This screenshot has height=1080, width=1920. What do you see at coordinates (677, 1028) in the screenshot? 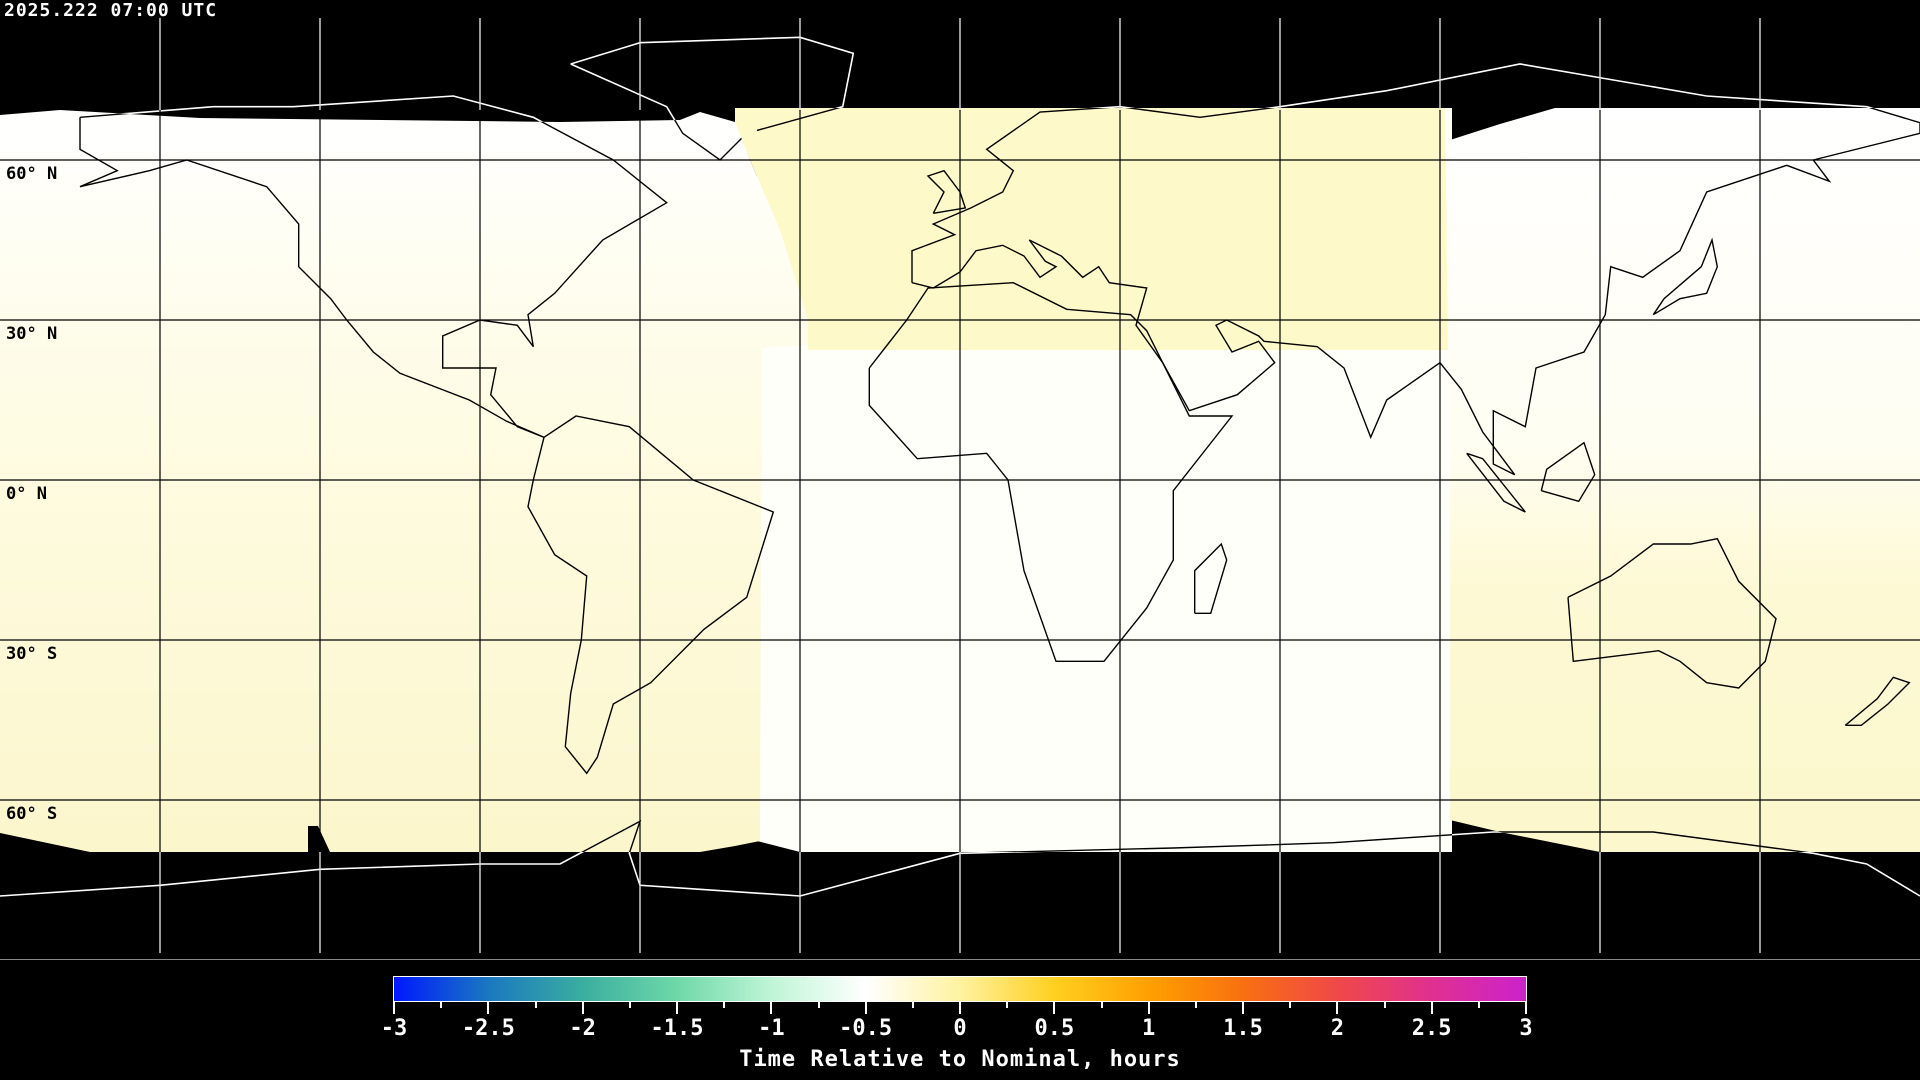
I see `colorbar-tick-label: -1.5` at bounding box center [677, 1028].